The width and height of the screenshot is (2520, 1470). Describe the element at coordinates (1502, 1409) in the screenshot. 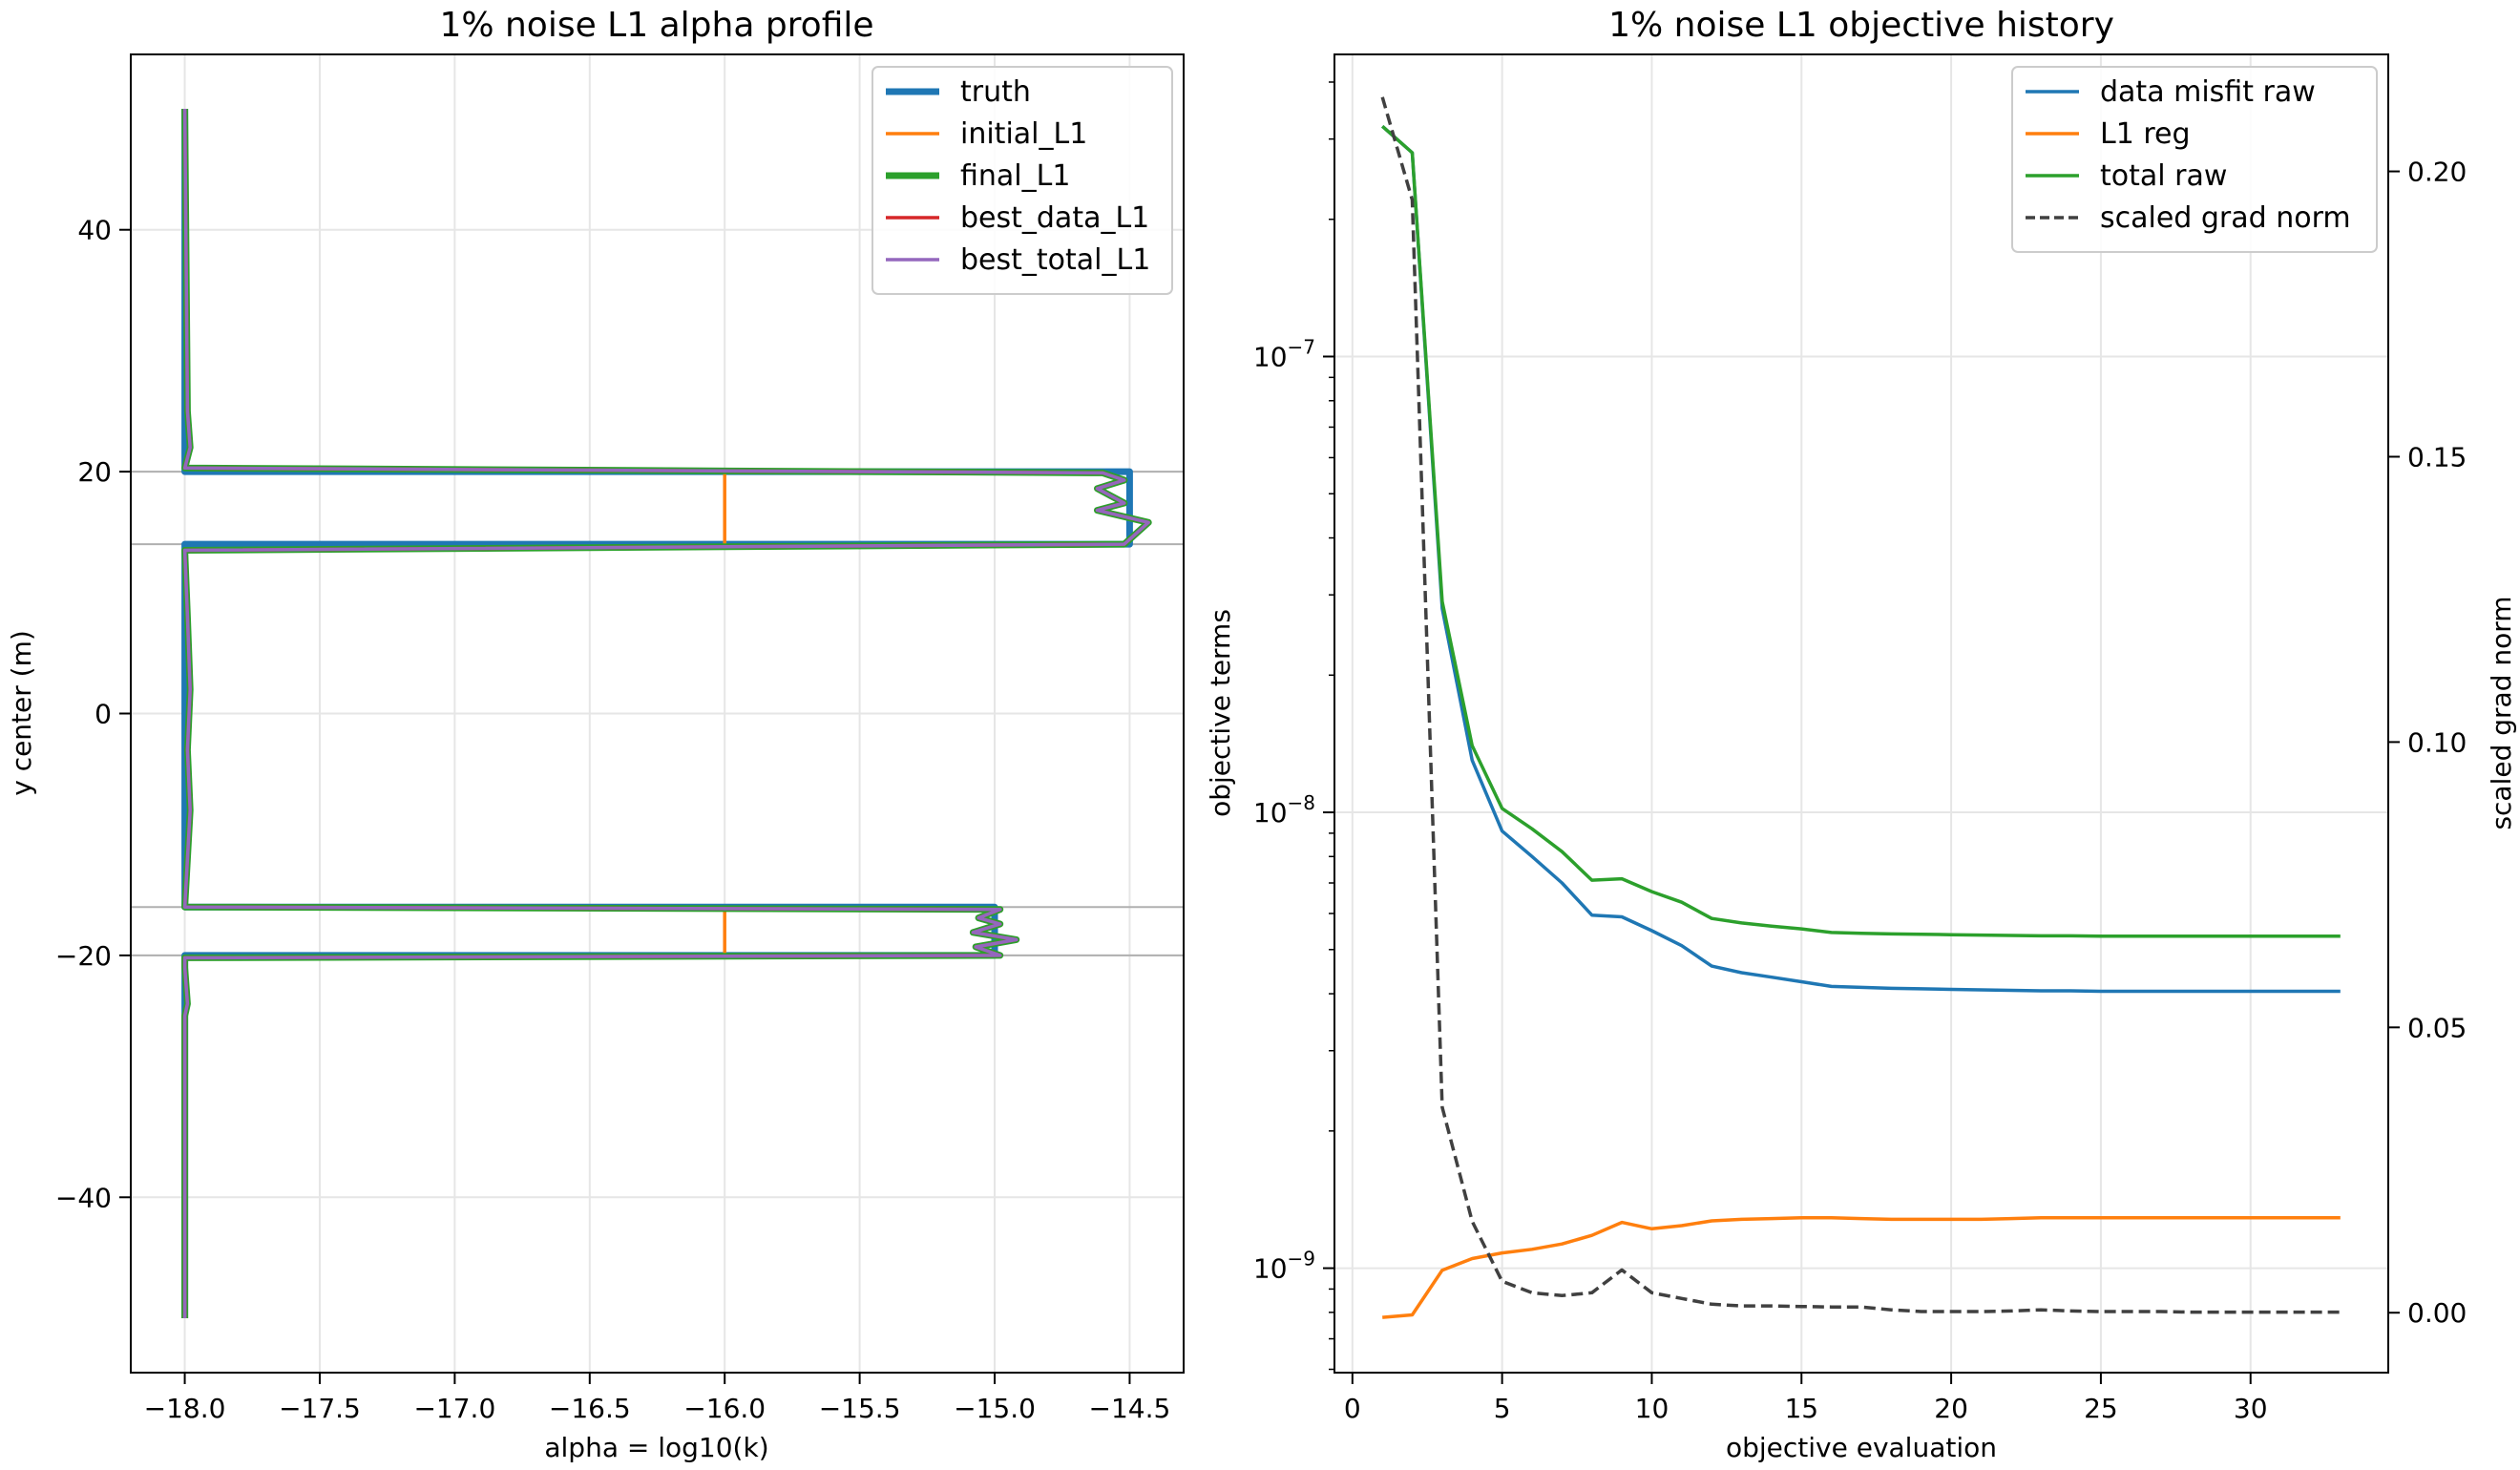

I see `right-x-tick-label: 5` at that location.